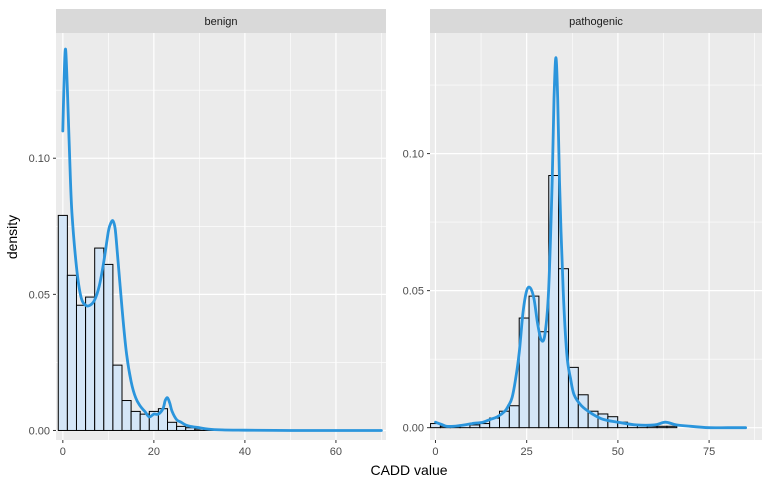 The height and width of the screenshot is (481, 768). Describe the element at coordinates (12, 237) in the screenshot. I see `y-axis-title: density` at that location.